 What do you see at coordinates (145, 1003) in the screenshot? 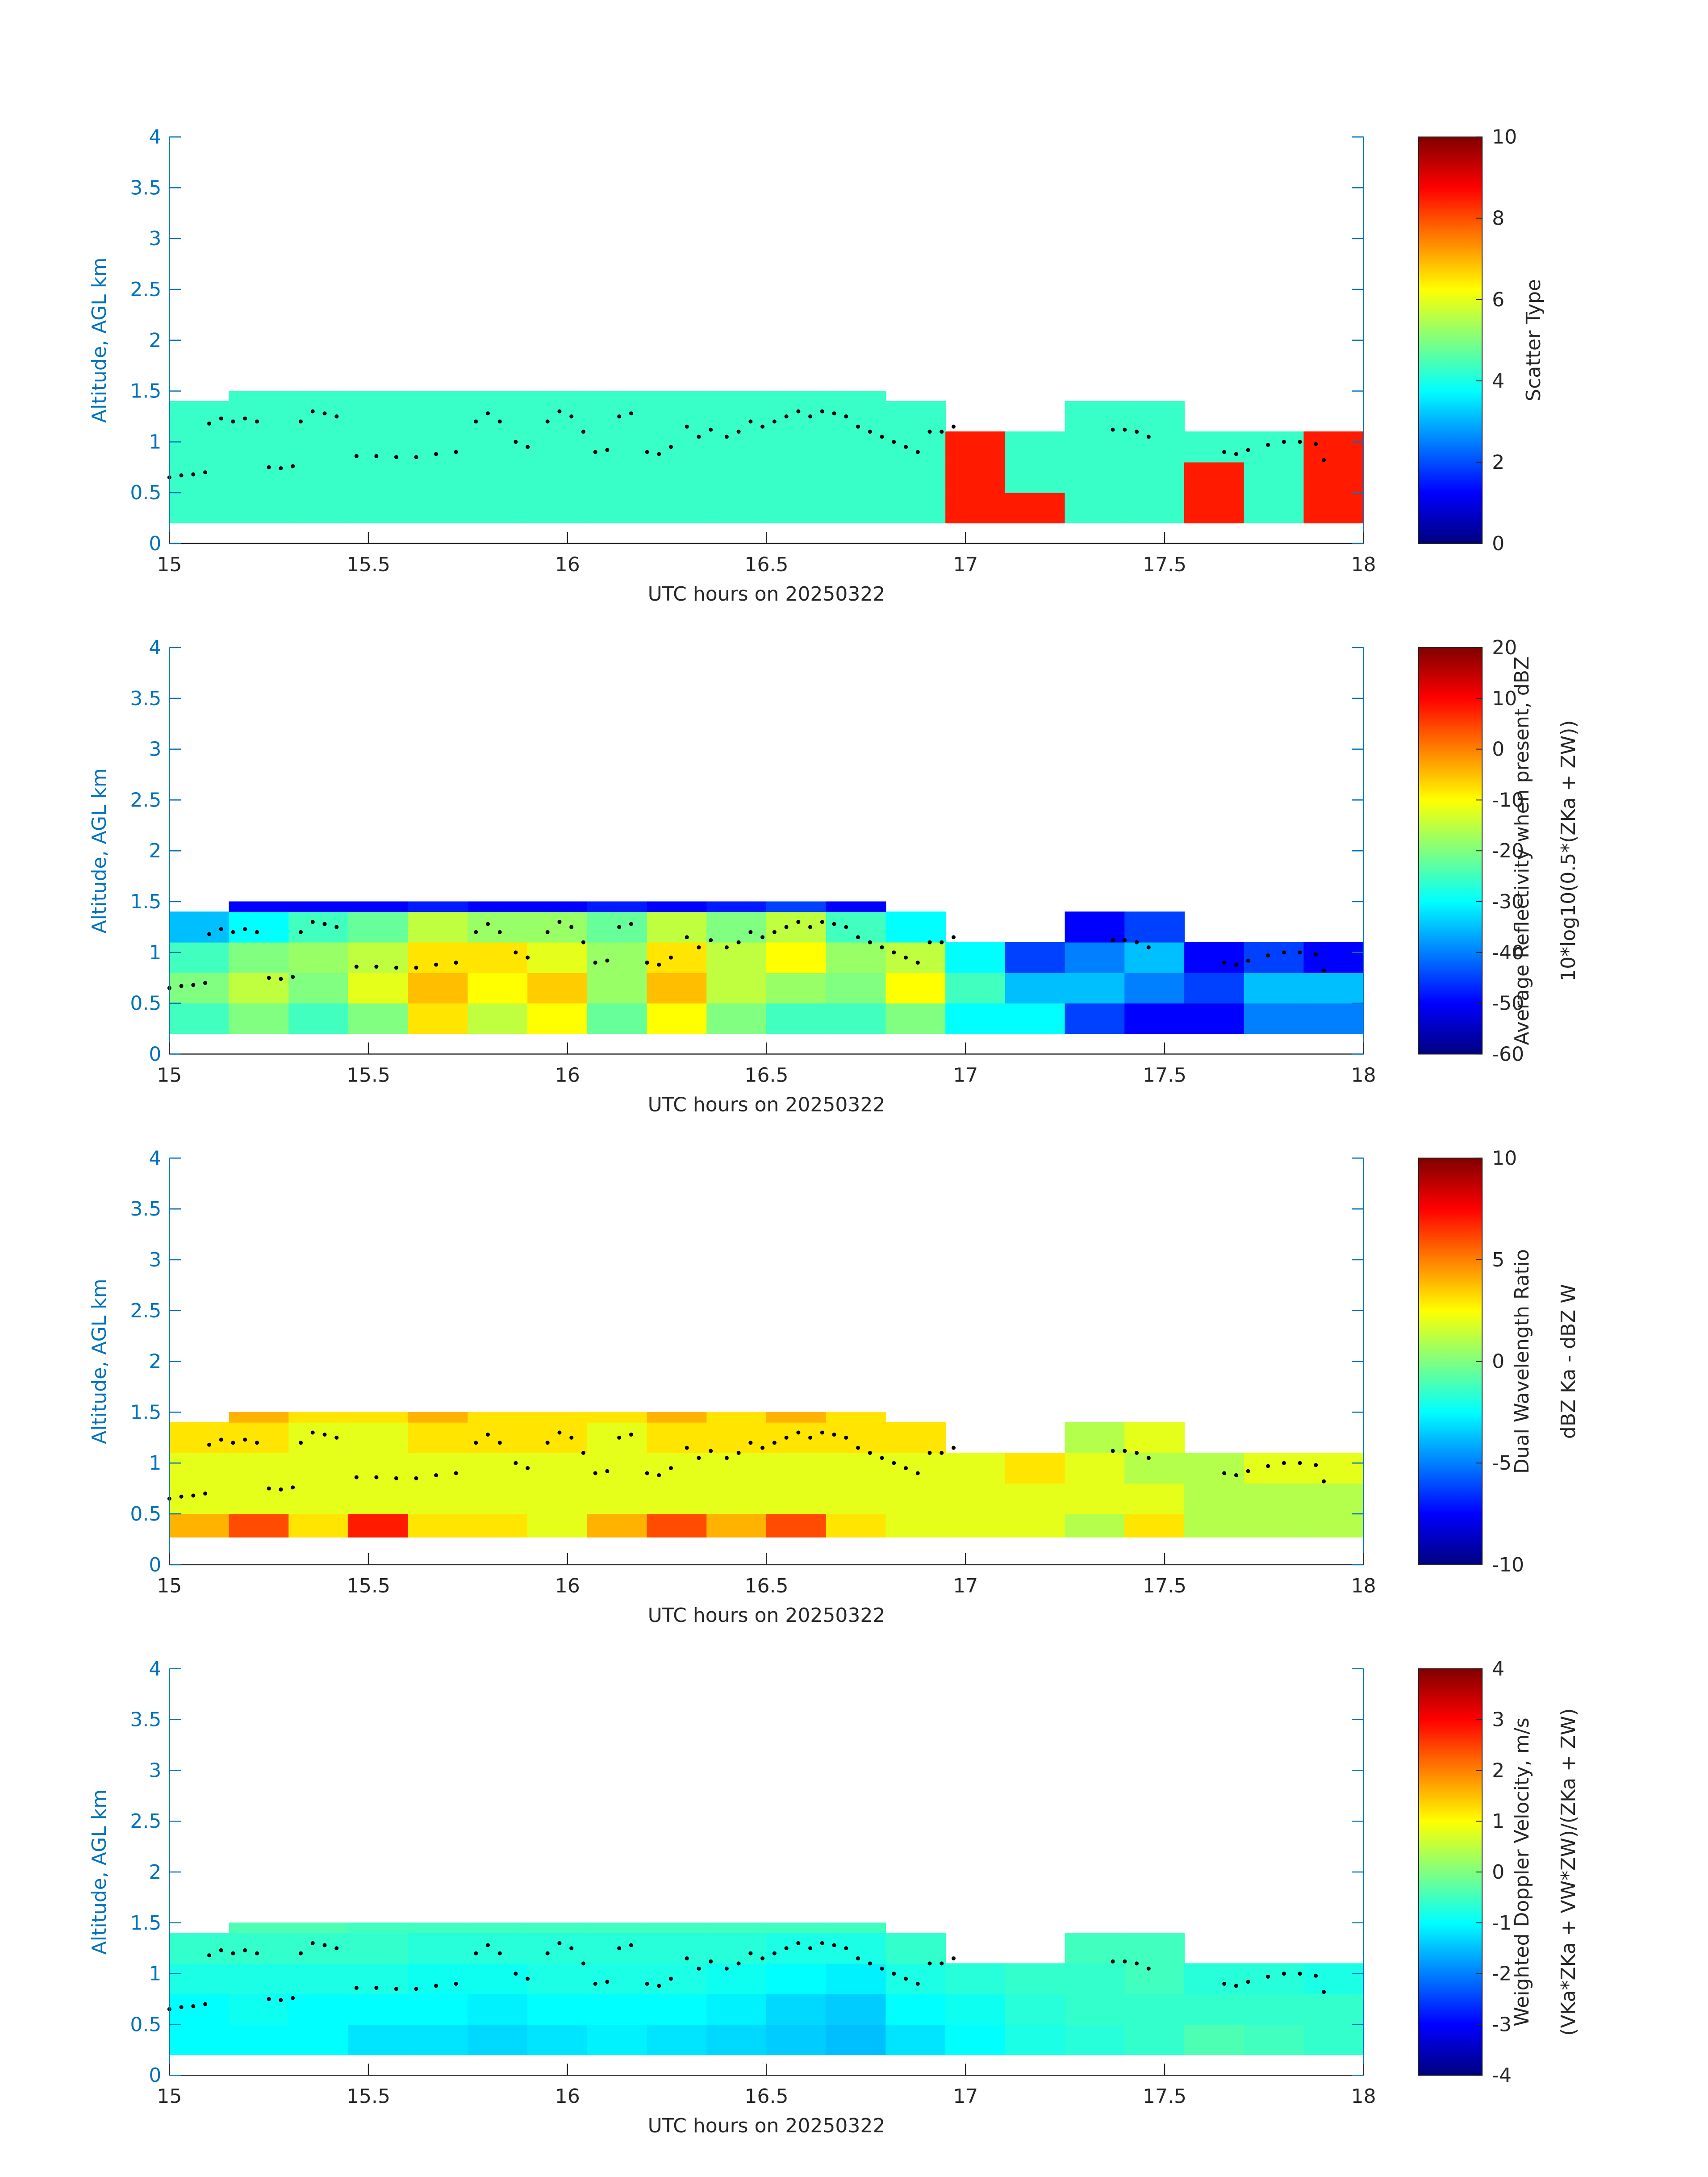
I see `y-tick-label: 0.5` at bounding box center [145, 1003].